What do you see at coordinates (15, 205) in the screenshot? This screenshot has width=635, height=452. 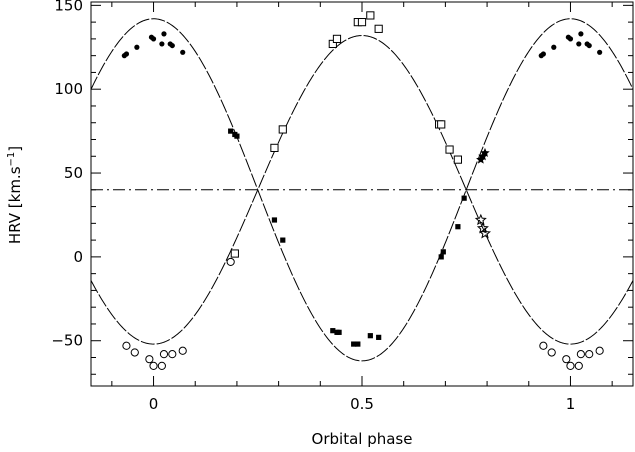 I see `y-axis-label-main: HRV [km.s` at bounding box center [15, 205].